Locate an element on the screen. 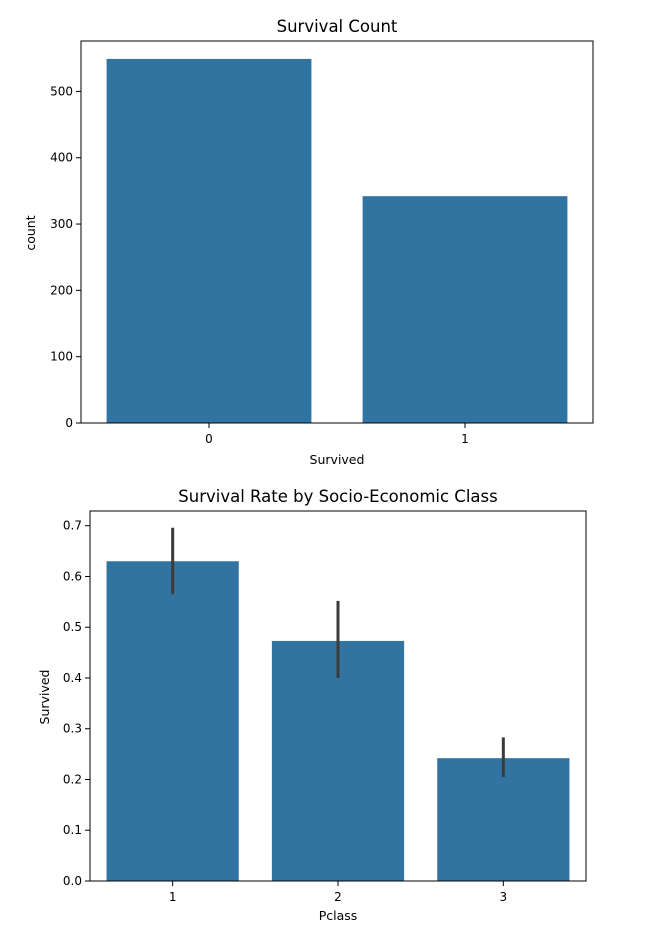 The height and width of the screenshot is (933, 663). x-tick-label: 0 is located at coordinates (209, 439).